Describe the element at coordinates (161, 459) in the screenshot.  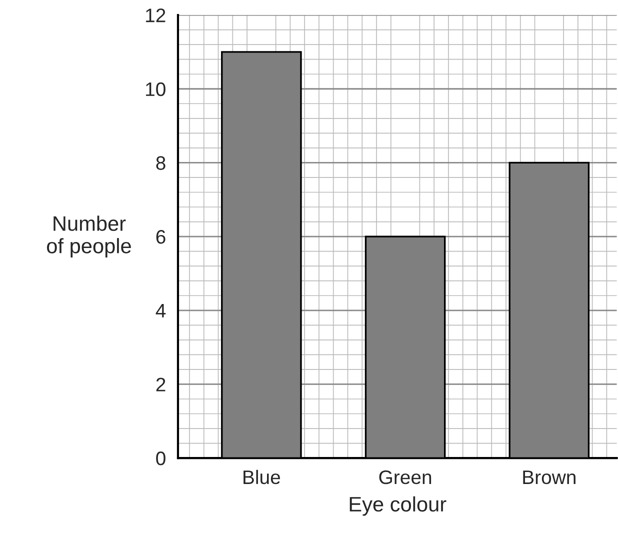
I see `y-tick-label: 0` at that location.